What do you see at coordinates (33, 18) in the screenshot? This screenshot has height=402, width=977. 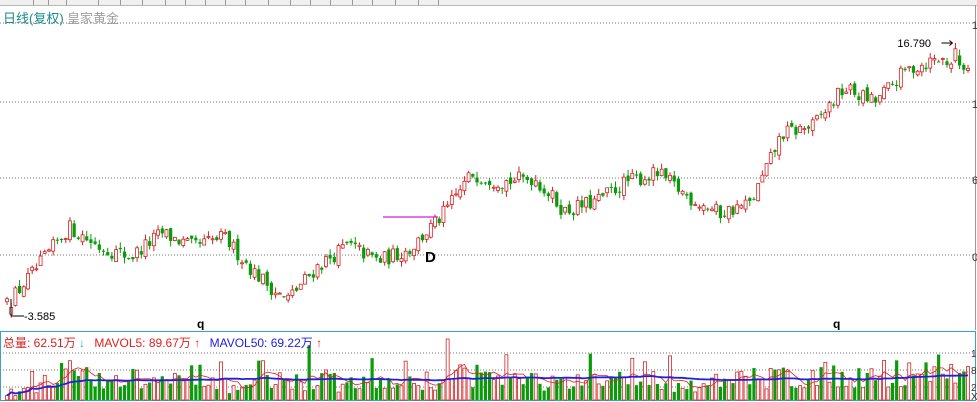 I see `period-label: 日线(复权)` at bounding box center [33, 18].